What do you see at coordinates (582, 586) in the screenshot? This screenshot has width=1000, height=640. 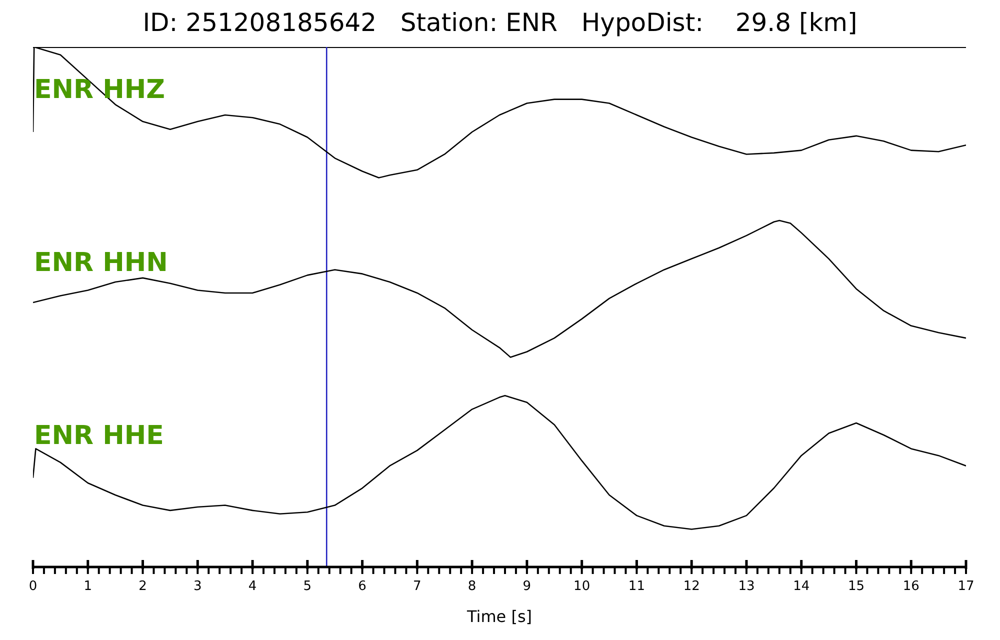 I see `x-tick-label: 10` at bounding box center [582, 586].